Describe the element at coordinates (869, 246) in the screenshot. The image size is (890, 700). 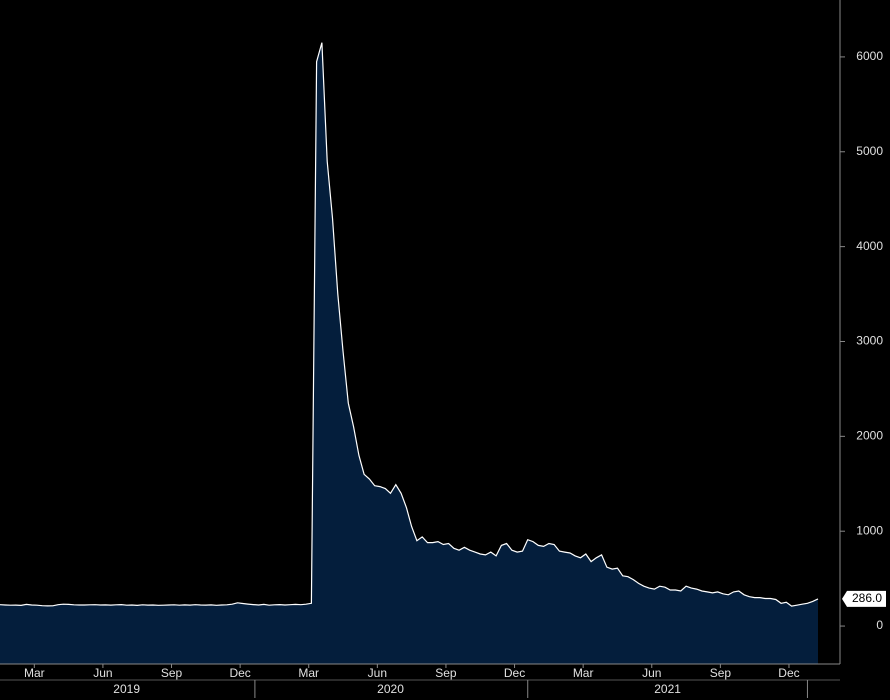
I see `y-tick-label: 4000` at that location.